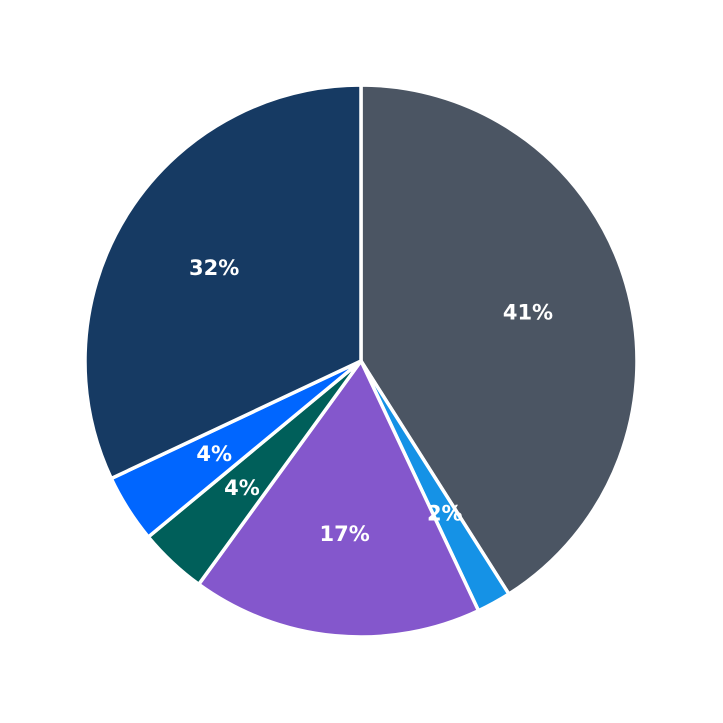 This screenshot has height=723, width=723. What do you see at coordinates (214, 268) in the screenshot?
I see `slice-label: 32%` at bounding box center [214, 268].